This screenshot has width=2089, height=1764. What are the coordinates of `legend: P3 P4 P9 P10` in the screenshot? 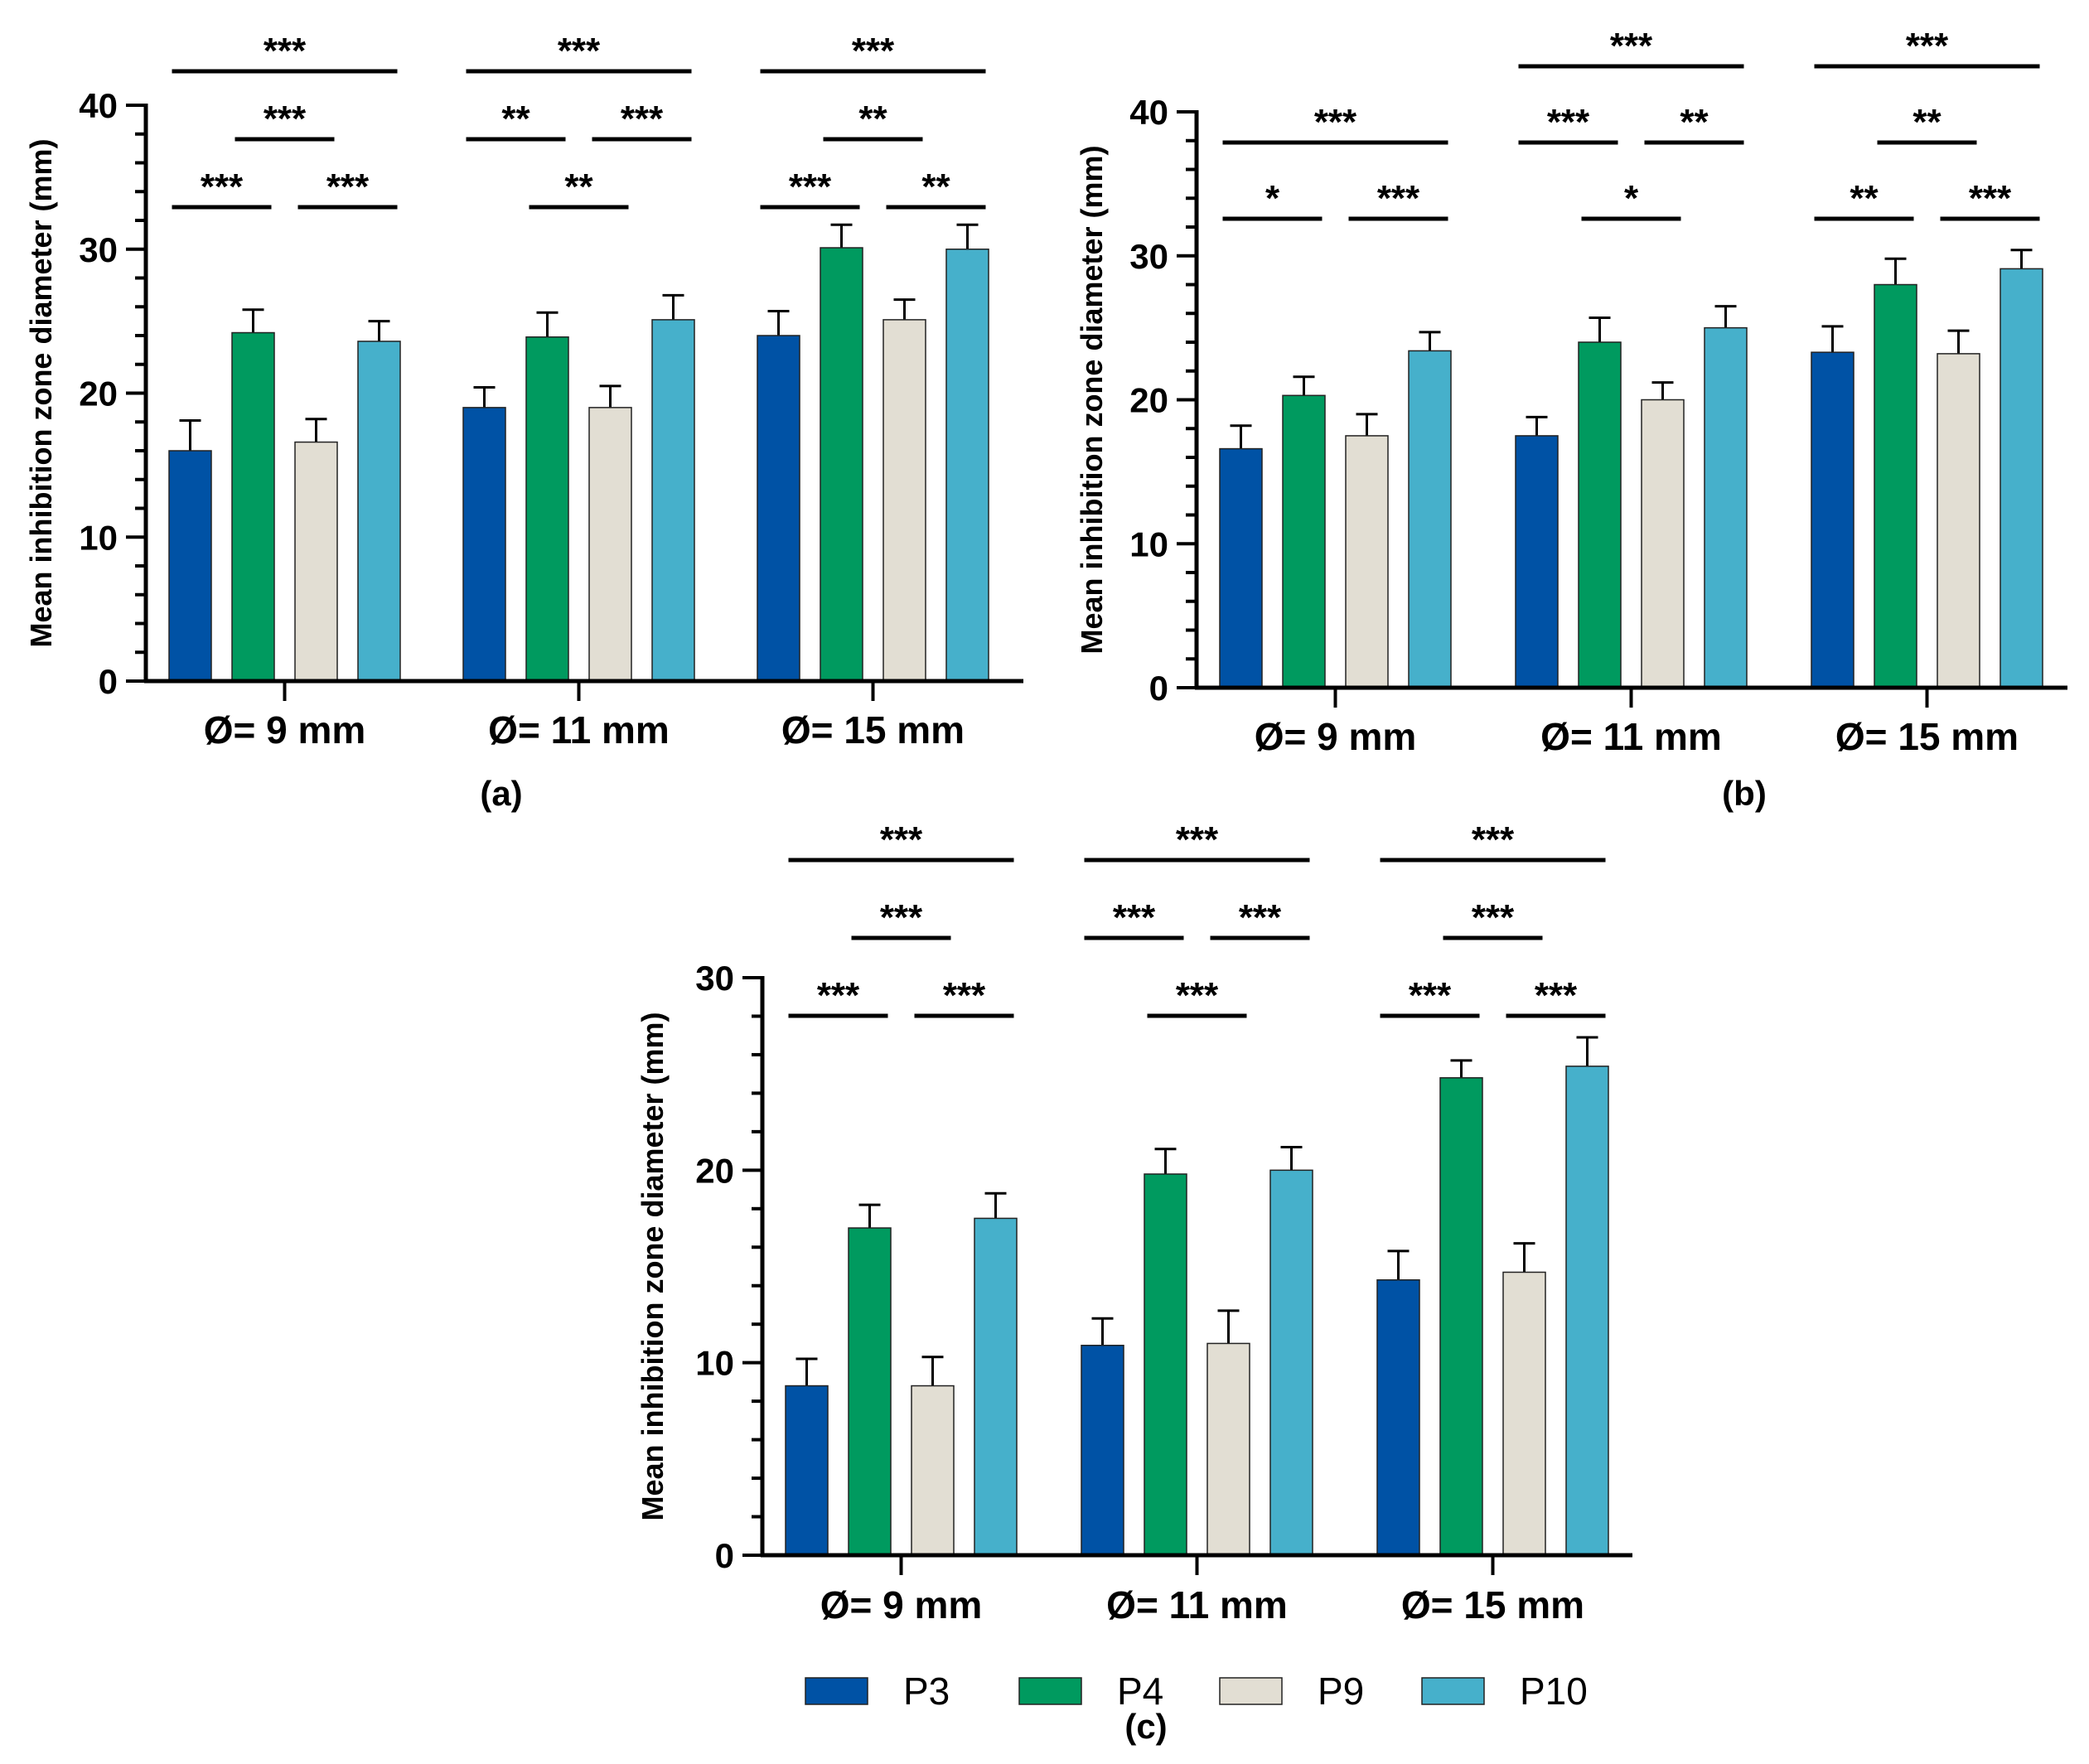 It's located at (1196, 1691).